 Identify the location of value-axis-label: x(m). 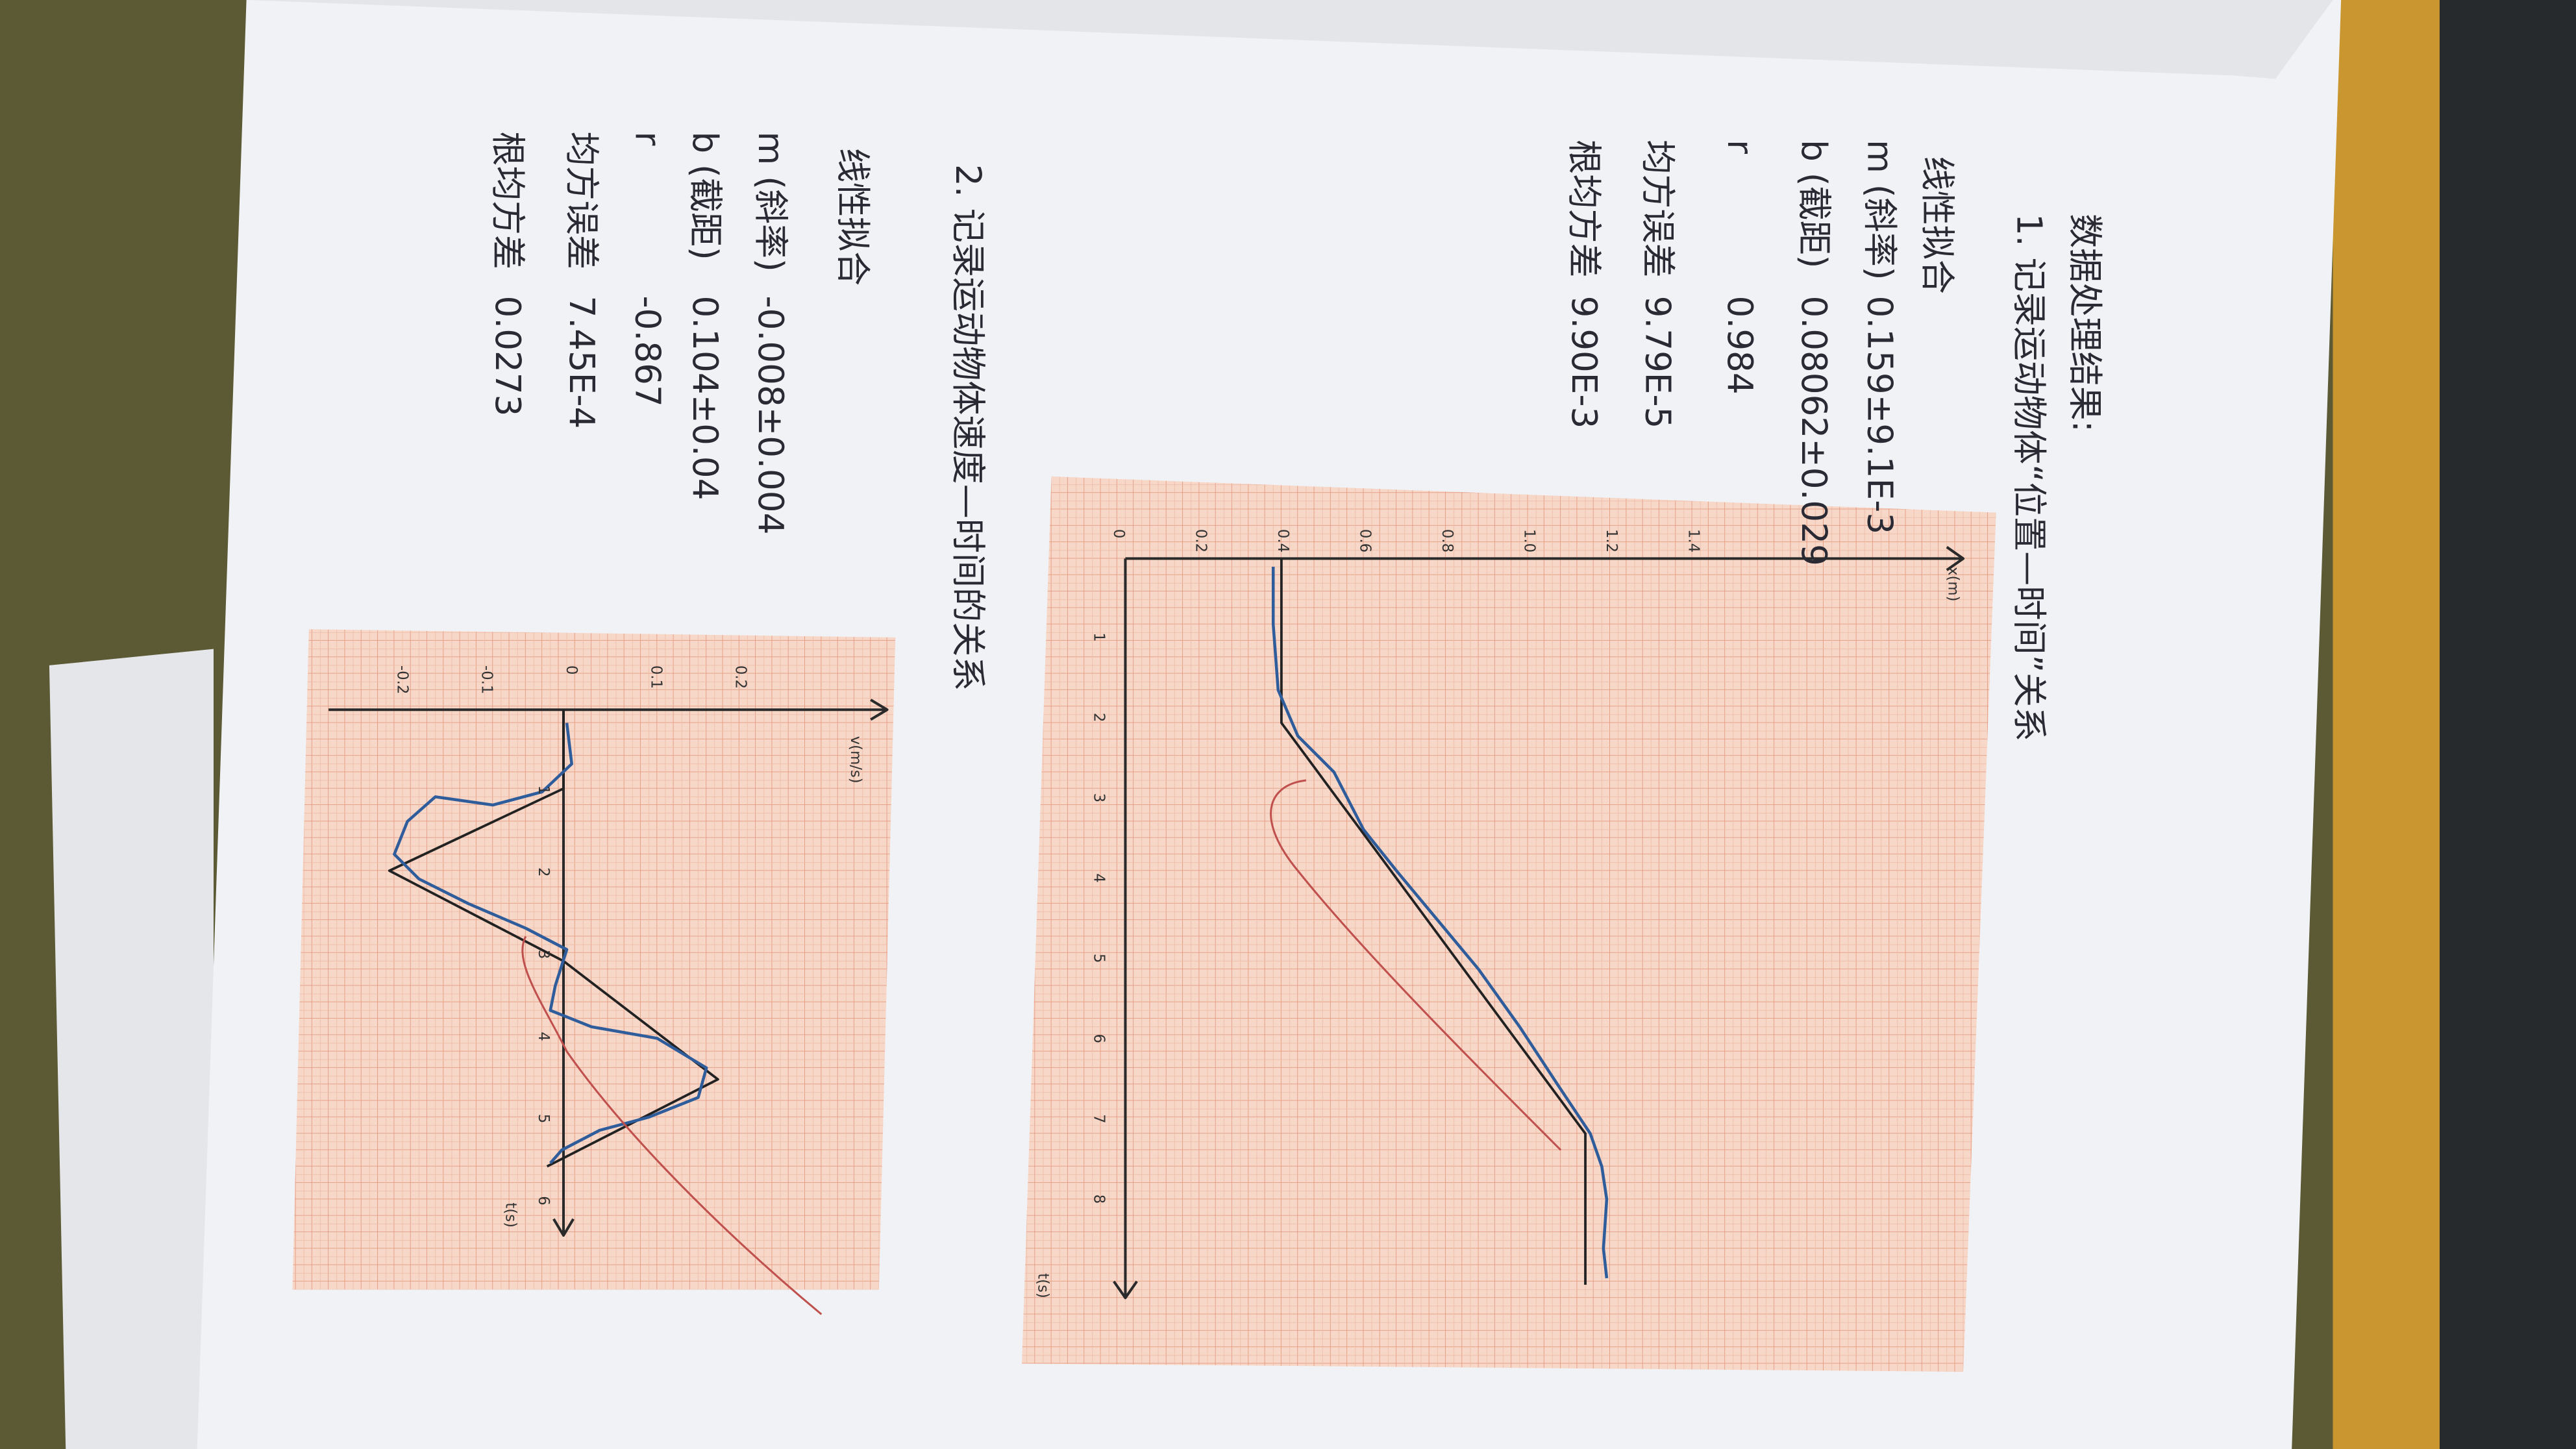
(1952, 584).